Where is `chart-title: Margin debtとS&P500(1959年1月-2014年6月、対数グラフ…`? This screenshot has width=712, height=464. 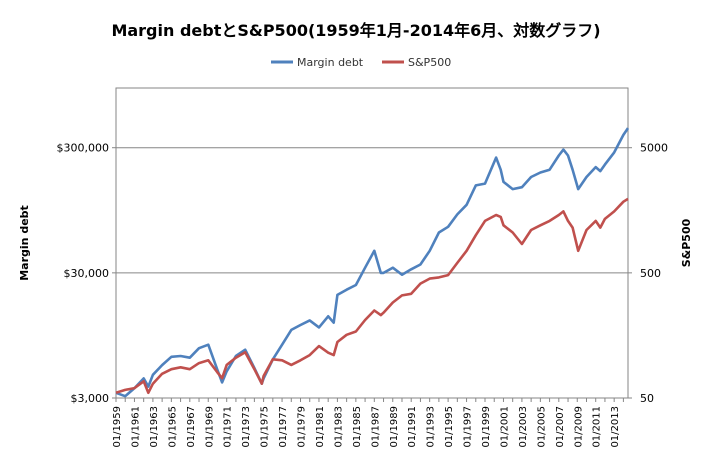
chart-title: Margin debtとS&P500(1959年1月-2014年6月、対数グラフ… is located at coordinates (355, 30).